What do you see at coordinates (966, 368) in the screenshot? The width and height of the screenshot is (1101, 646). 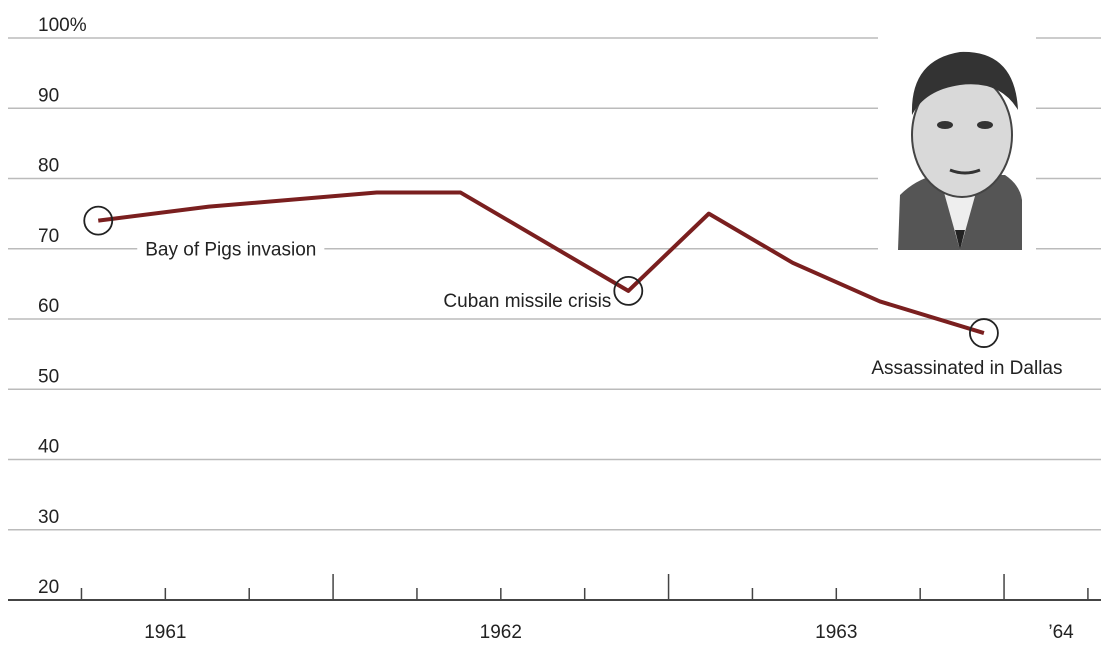 I see `annotation: Assassinated in Dallas` at bounding box center [966, 368].